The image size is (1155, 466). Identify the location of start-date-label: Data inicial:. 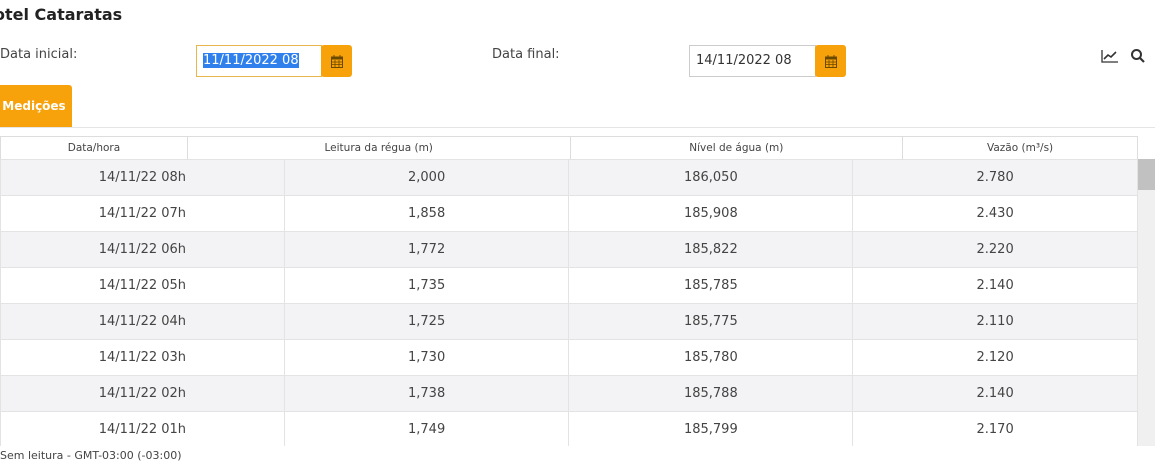
(39, 54).